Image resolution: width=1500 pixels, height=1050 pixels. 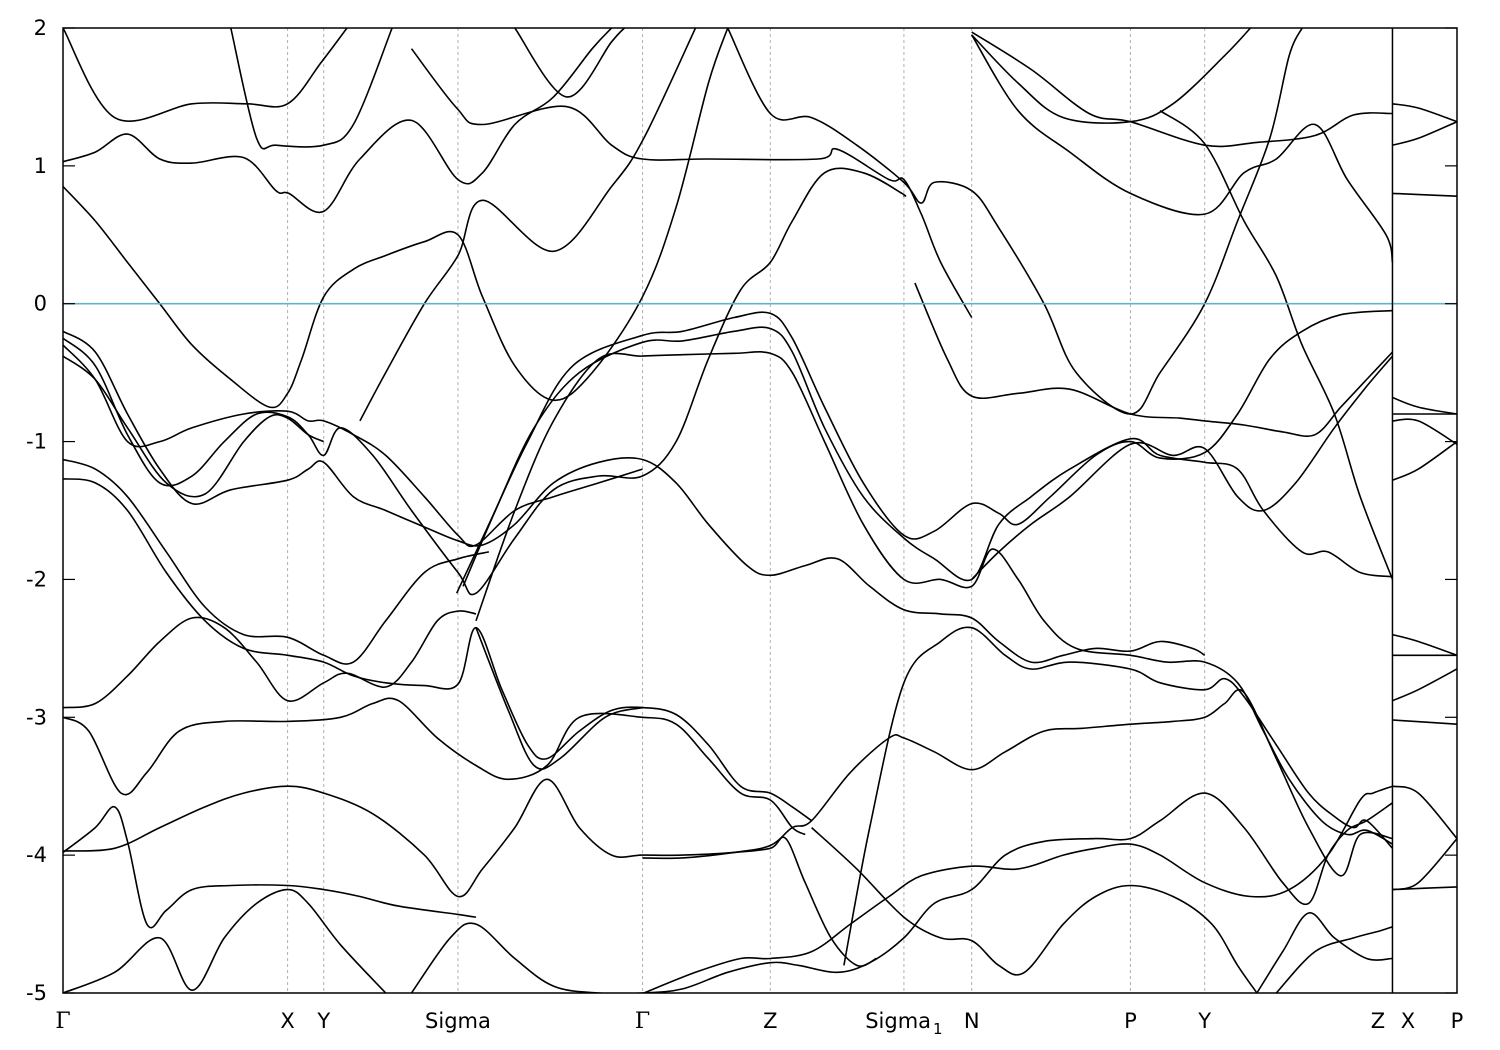 I want to click on x-axis-ticks: Γ X Y Sigma Γ Z Sigma 1 N P Y Z X P, so click(x=759, y=1023).